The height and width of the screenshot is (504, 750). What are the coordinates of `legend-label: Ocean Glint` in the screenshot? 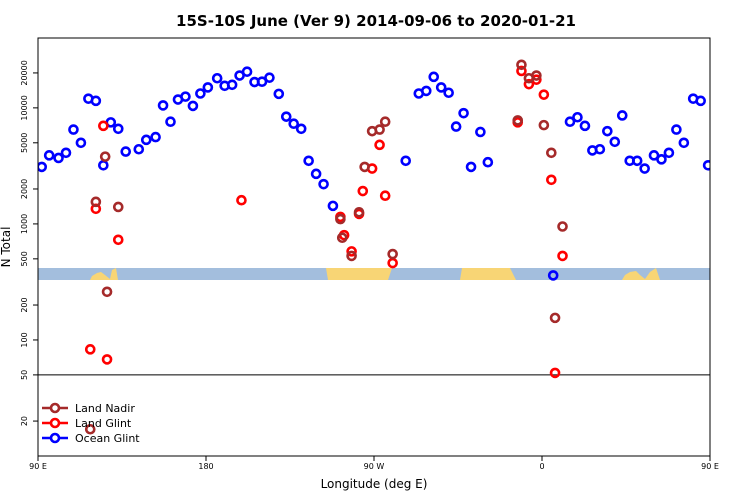 It's located at (107, 438).